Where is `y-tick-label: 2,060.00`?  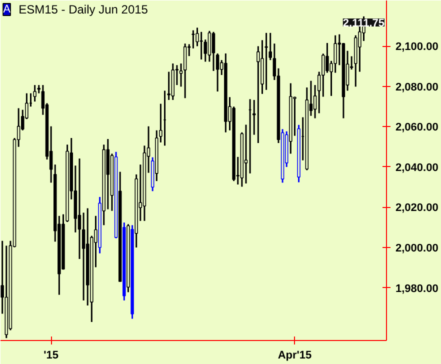 y-tick-label: 2,060.00 is located at coordinates (417, 128).